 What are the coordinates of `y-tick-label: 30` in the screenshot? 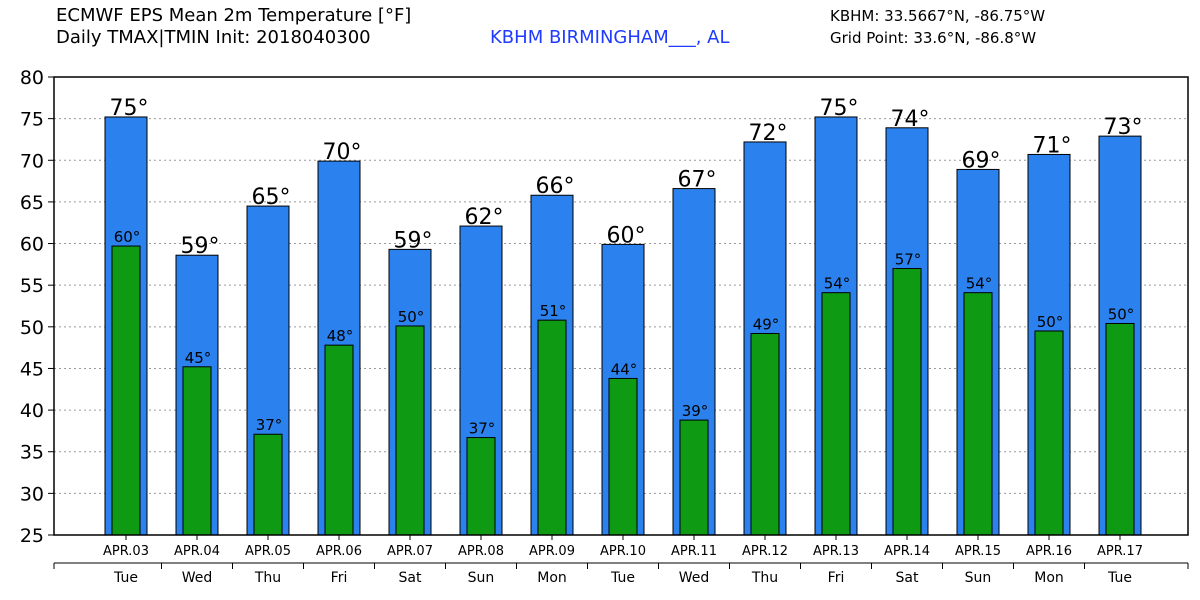 It's located at (32, 494).